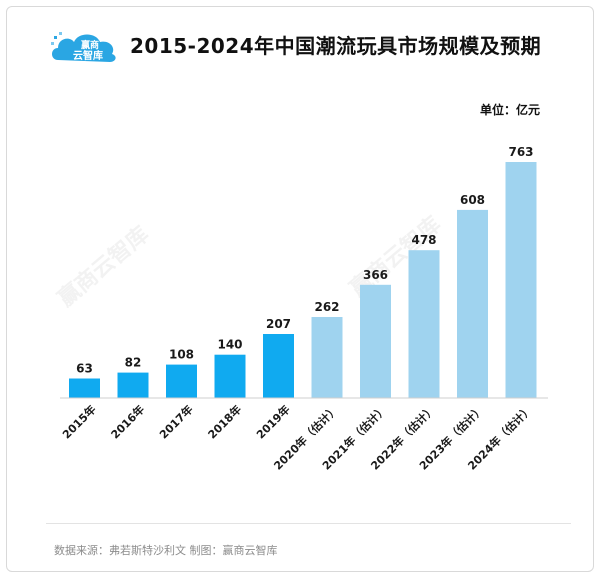  What do you see at coordinates (88, 55) in the screenshot?
I see `logo-text-bottom: 云智库` at bounding box center [88, 55].